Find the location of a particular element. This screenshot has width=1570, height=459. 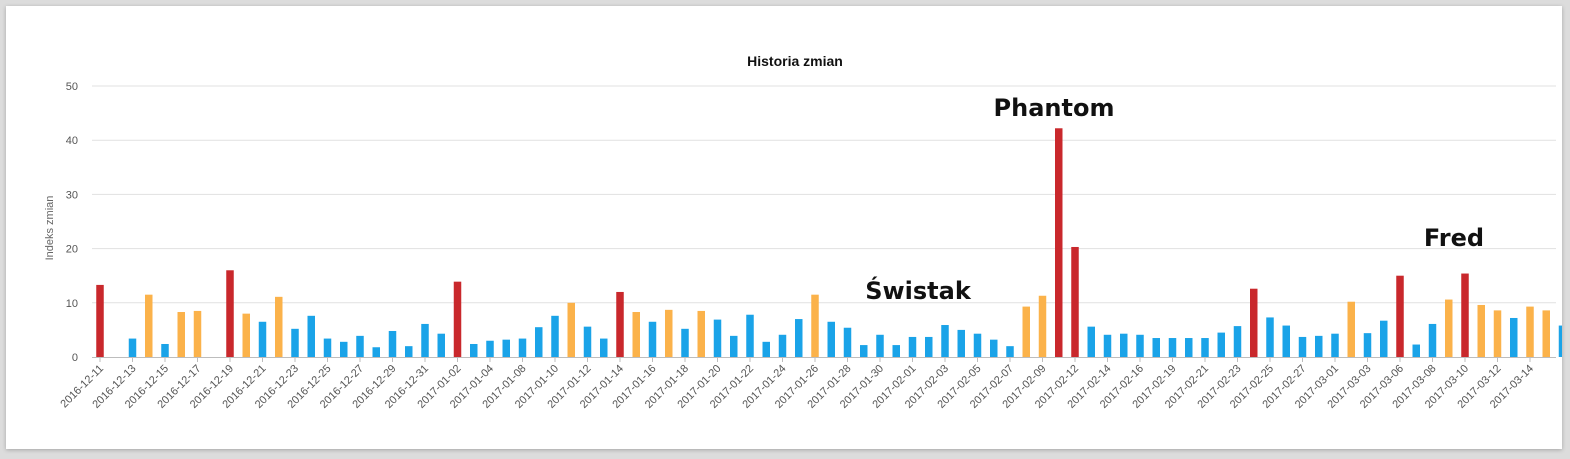

chart-title: Historia zmian is located at coordinates (795, 61).